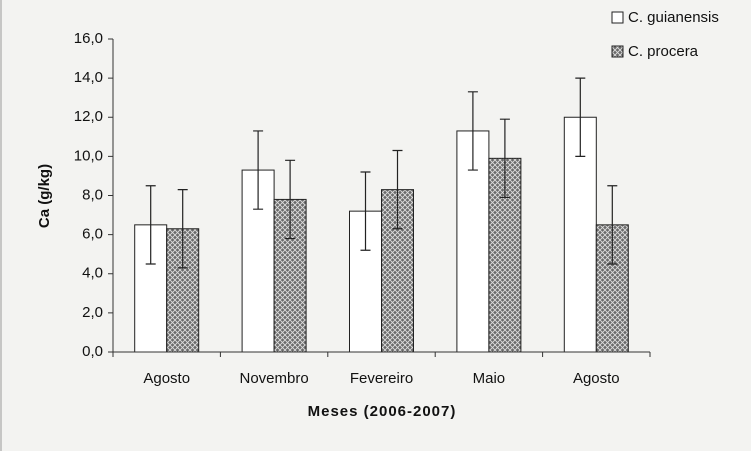  I want to click on y-tick-label: 10,0, so click(88, 155).